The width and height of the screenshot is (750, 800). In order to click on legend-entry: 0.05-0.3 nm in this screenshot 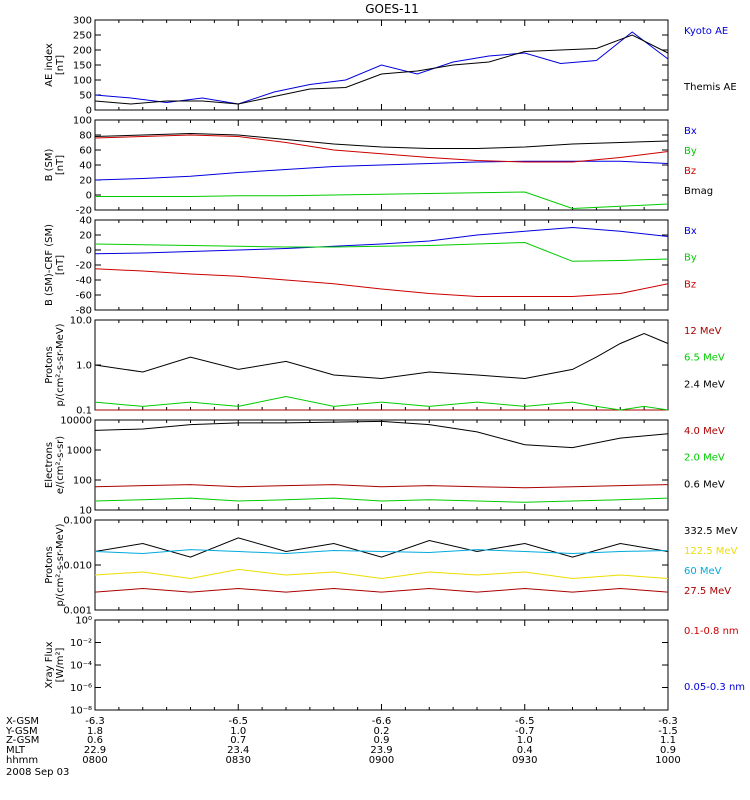, I will do `click(714, 687)`.